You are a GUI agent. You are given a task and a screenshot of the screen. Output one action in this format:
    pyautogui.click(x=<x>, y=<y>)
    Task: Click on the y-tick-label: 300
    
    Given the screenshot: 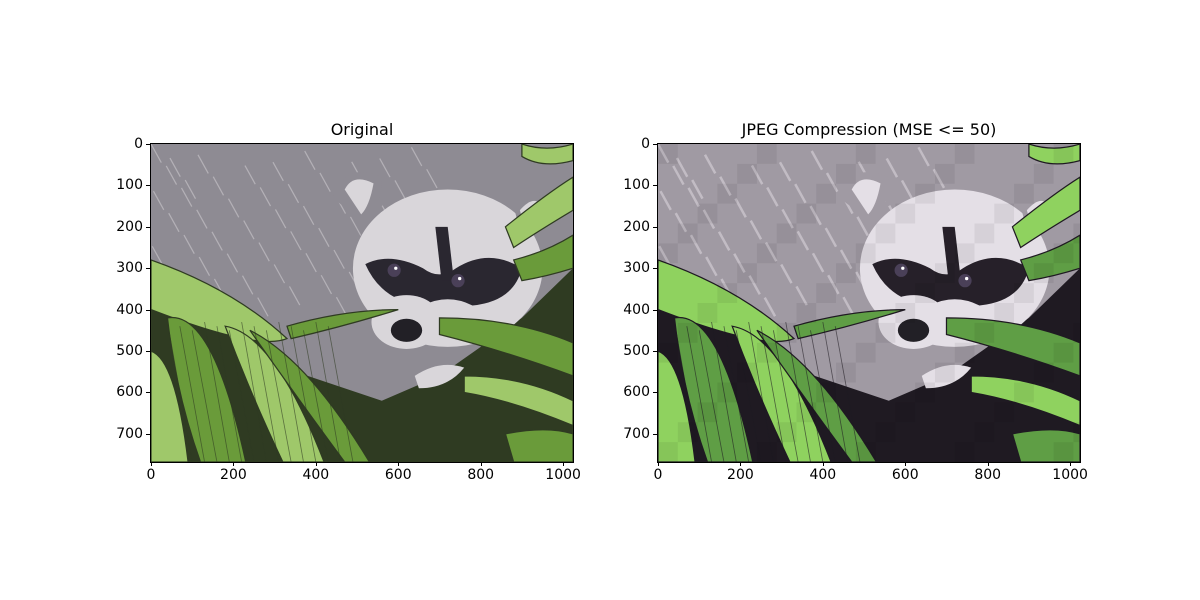 What is the action you would take?
    pyautogui.click(x=636, y=268)
    